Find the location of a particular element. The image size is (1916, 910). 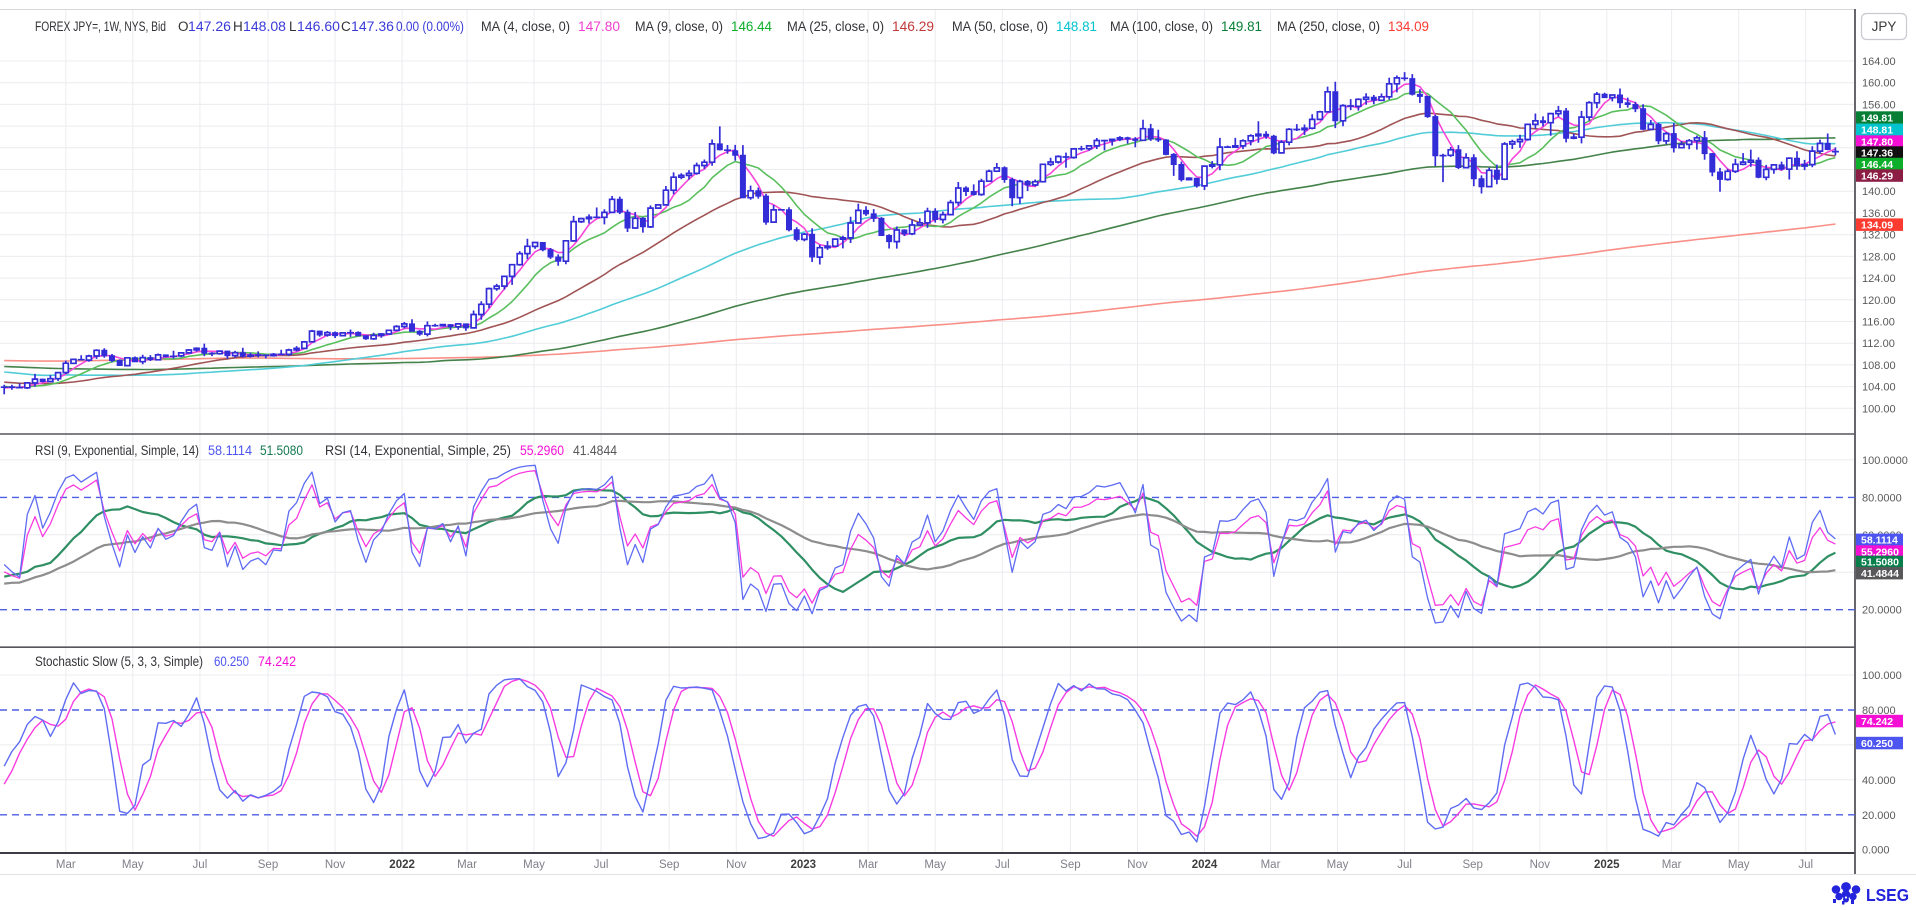

svg-text: MA (250, close, 0) is located at coordinates (1328, 26).